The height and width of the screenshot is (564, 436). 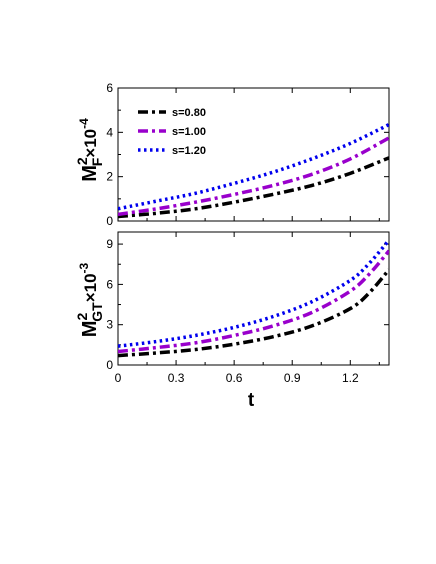 I want to click on y-tick-label: 4, so click(x=109, y=132).